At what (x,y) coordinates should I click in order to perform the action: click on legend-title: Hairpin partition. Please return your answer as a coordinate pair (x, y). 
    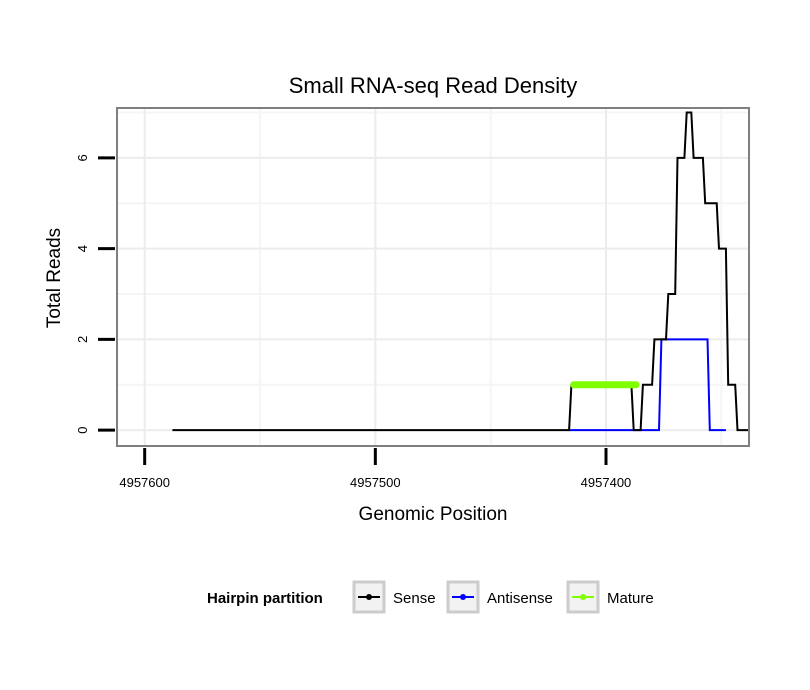
    Looking at the image, I should click on (265, 598).